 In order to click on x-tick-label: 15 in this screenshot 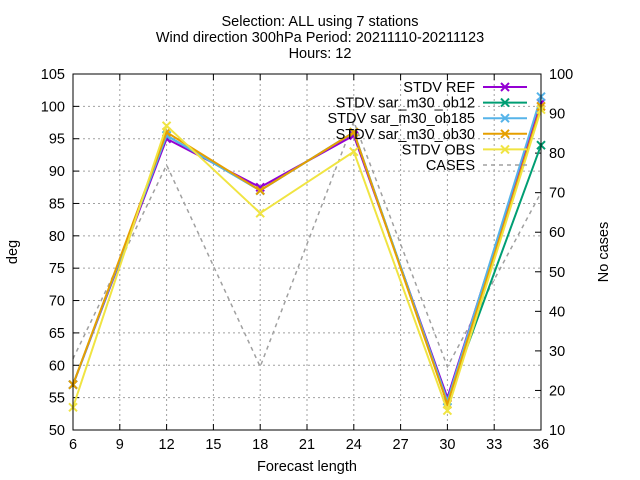, I will do `click(213, 445)`.